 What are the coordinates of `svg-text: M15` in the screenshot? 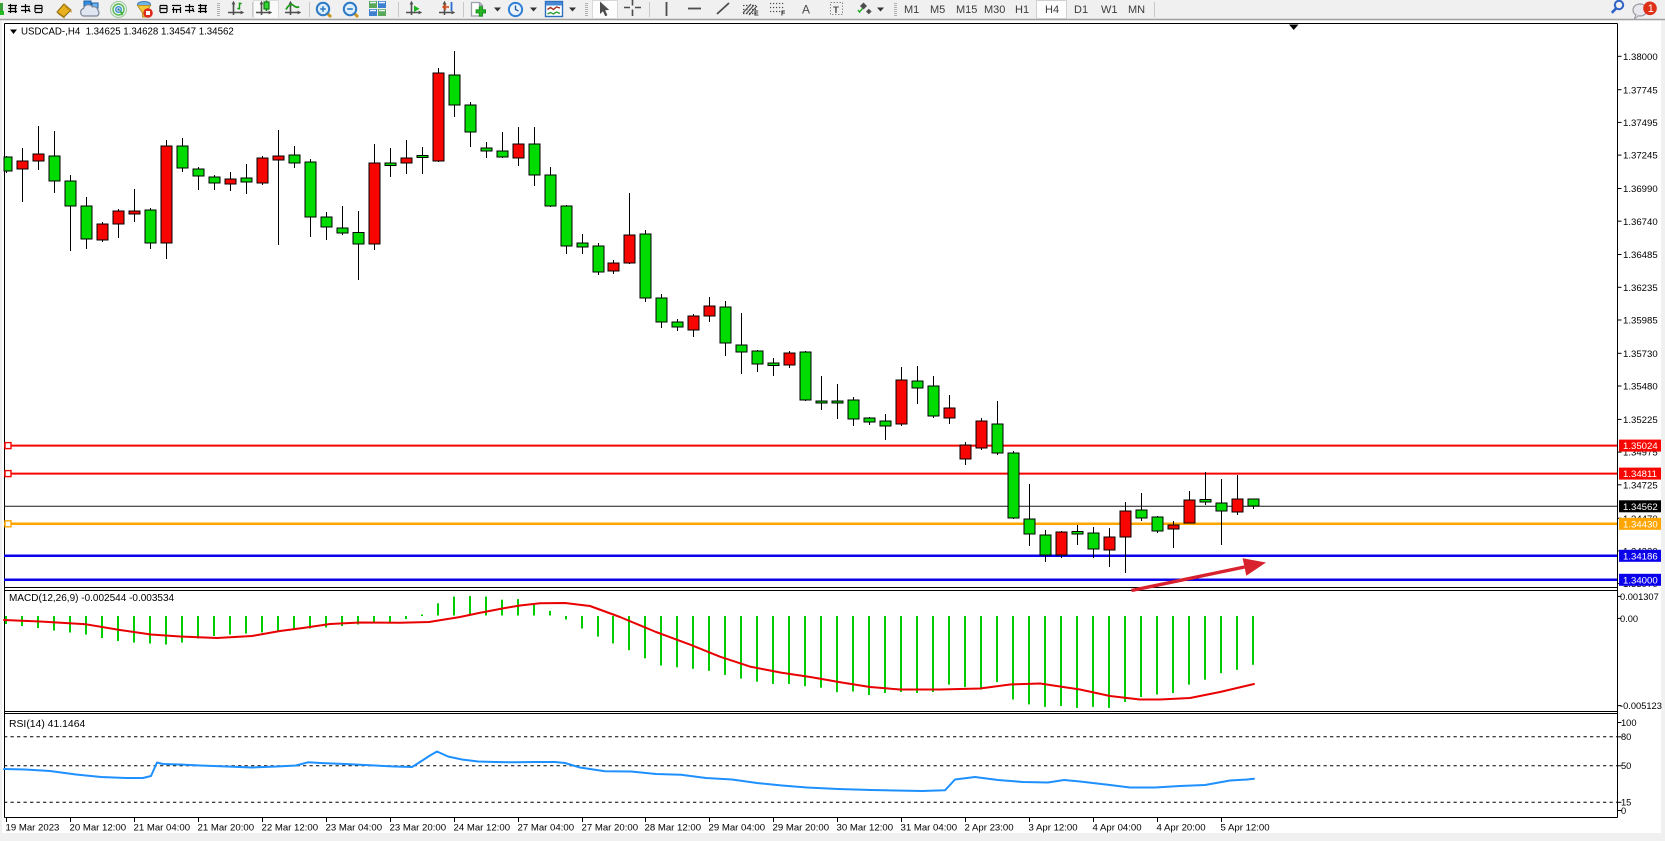 It's located at (966, 10).